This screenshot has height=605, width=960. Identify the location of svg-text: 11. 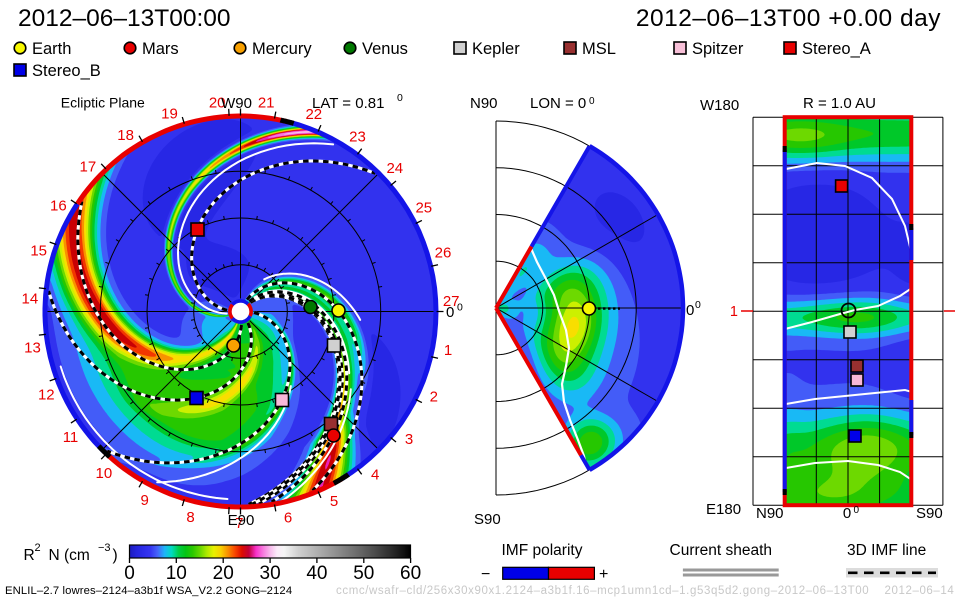
(71, 437).